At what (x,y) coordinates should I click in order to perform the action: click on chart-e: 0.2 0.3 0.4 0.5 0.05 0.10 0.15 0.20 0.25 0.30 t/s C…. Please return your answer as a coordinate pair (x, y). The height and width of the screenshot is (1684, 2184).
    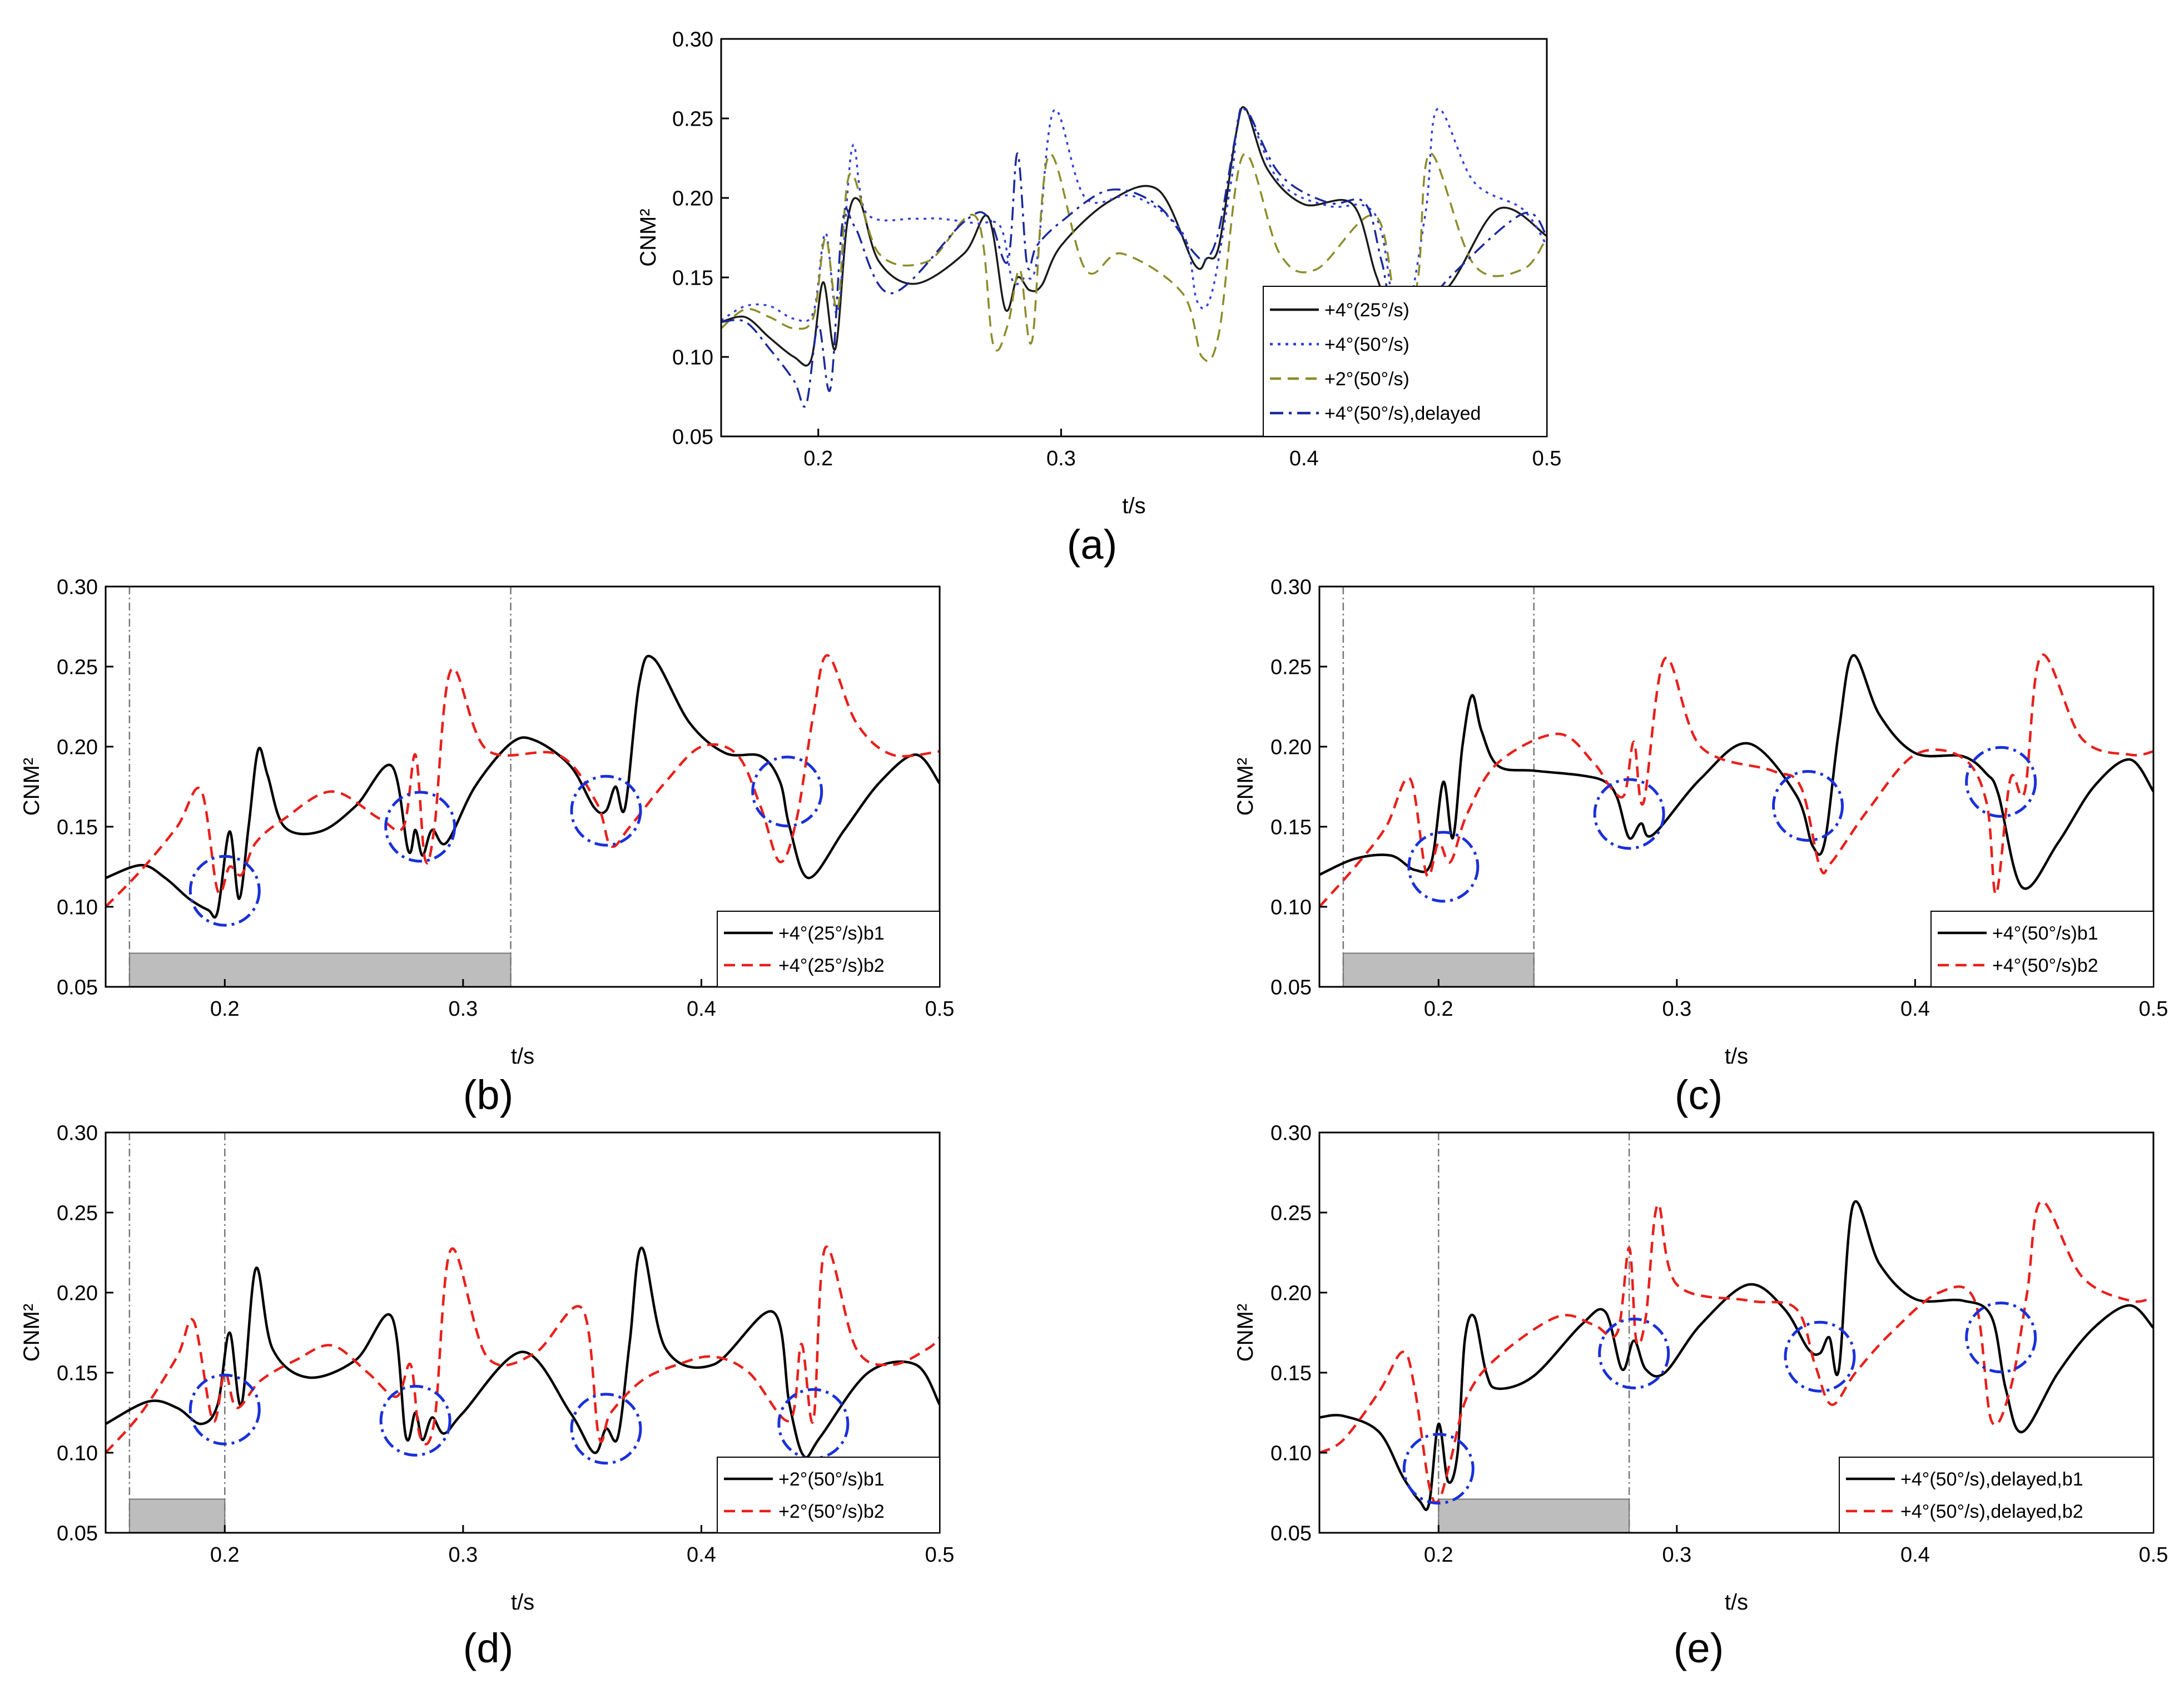
    Looking at the image, I should click on (1700, 1368).